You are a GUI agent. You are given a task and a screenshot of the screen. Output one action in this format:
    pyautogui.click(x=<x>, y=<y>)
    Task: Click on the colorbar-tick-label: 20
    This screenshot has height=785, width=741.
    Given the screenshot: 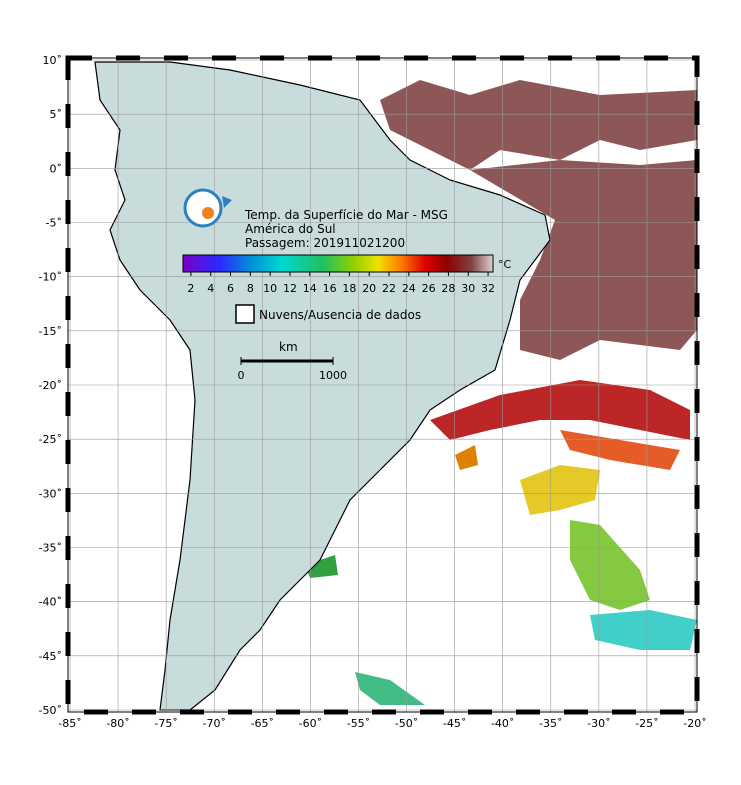 What is the action you would take?
    pyautogui.click(x=369, y=288)
    